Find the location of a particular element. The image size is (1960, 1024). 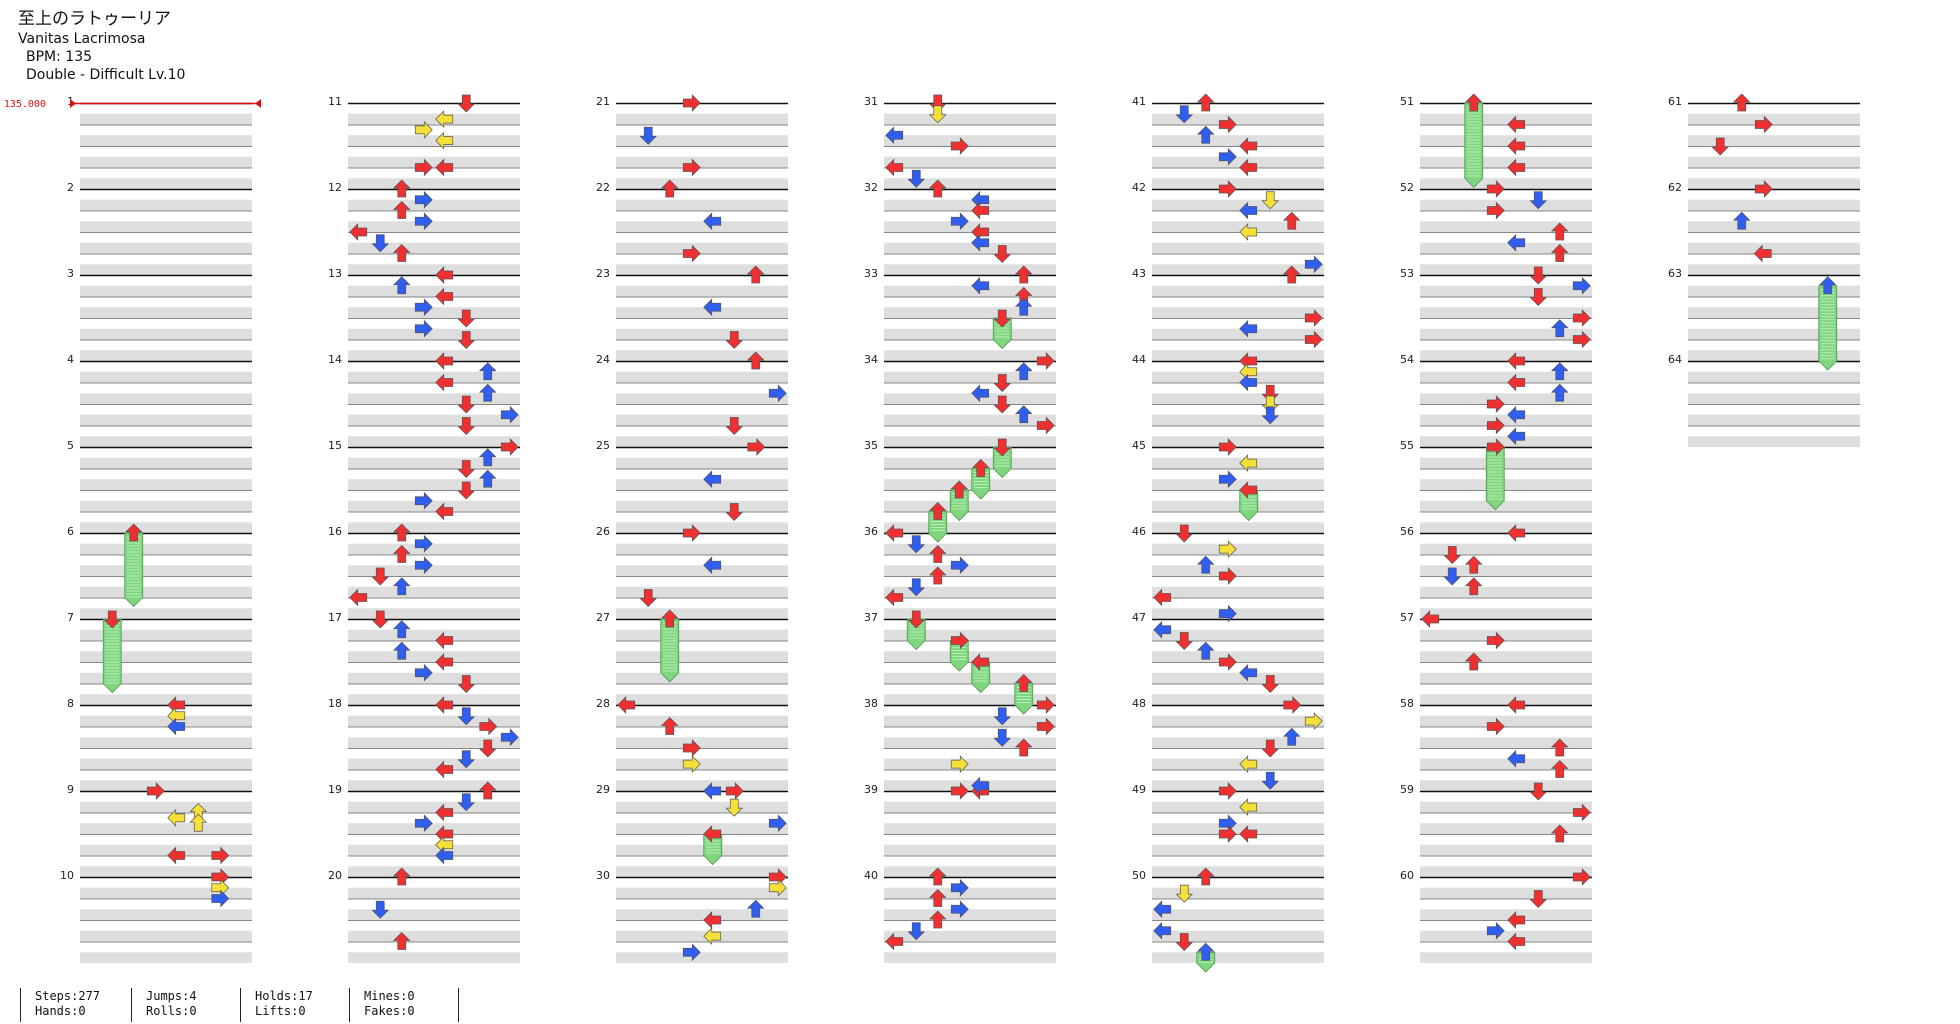

measure-52: 52 is located at coordinates (1496, 228).